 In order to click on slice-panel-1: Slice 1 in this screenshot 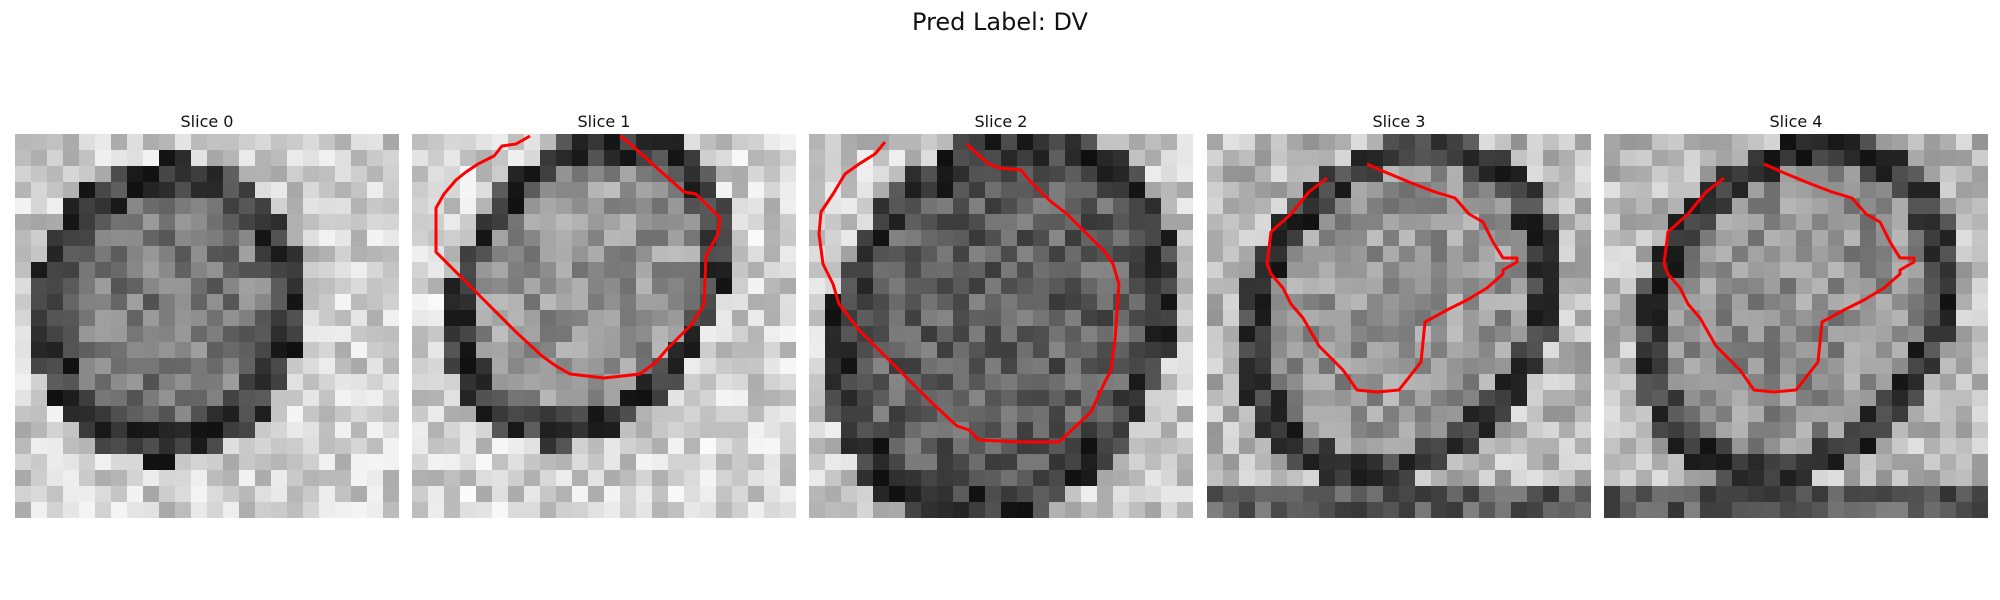, I will do `click(604, 314)`.